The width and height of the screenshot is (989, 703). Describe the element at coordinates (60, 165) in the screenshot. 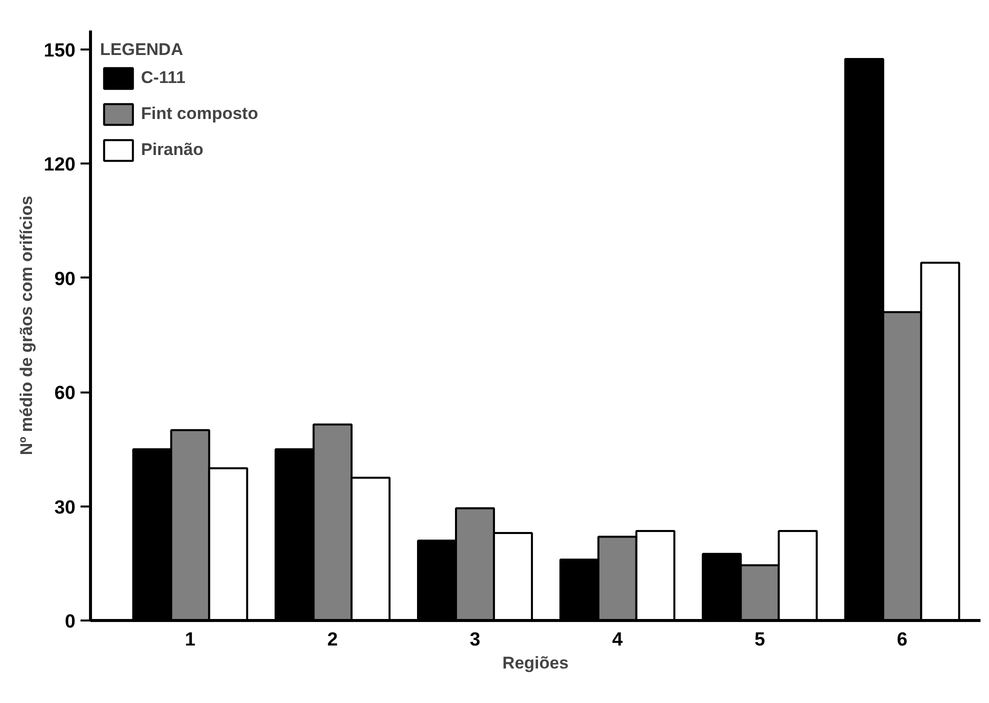

I see `y-tick-label: 120` at that location.